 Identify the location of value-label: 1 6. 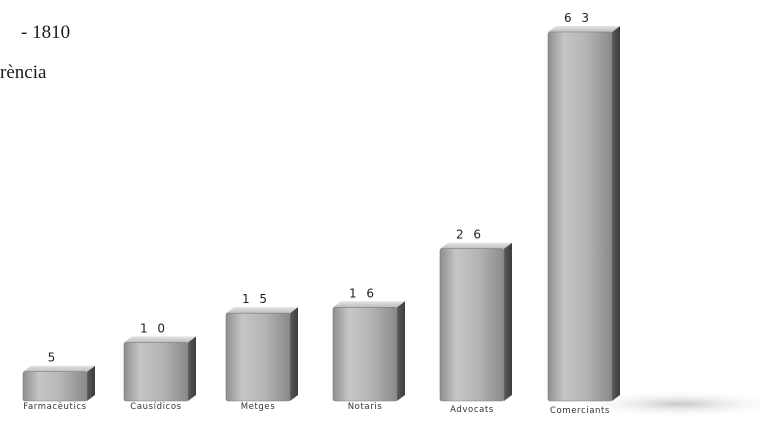
(363, 293).